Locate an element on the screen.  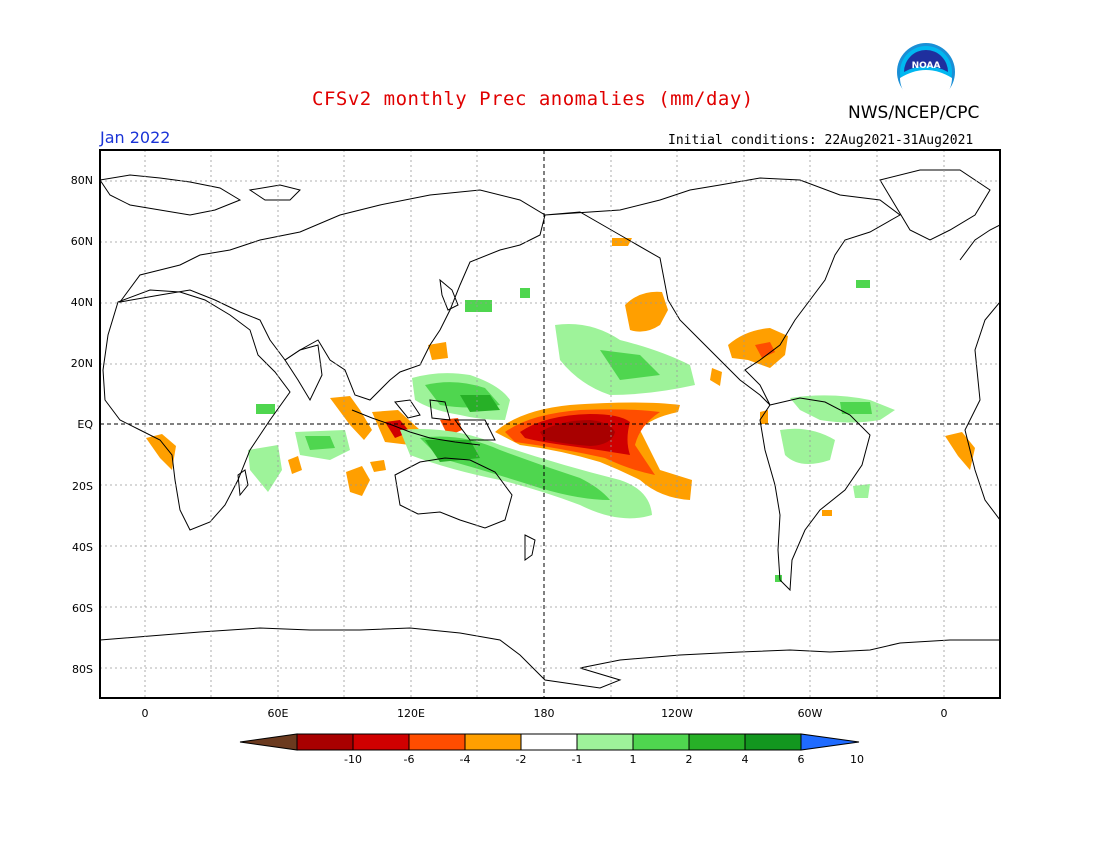
lon-label: 60W is located at coordinates (810, 713).